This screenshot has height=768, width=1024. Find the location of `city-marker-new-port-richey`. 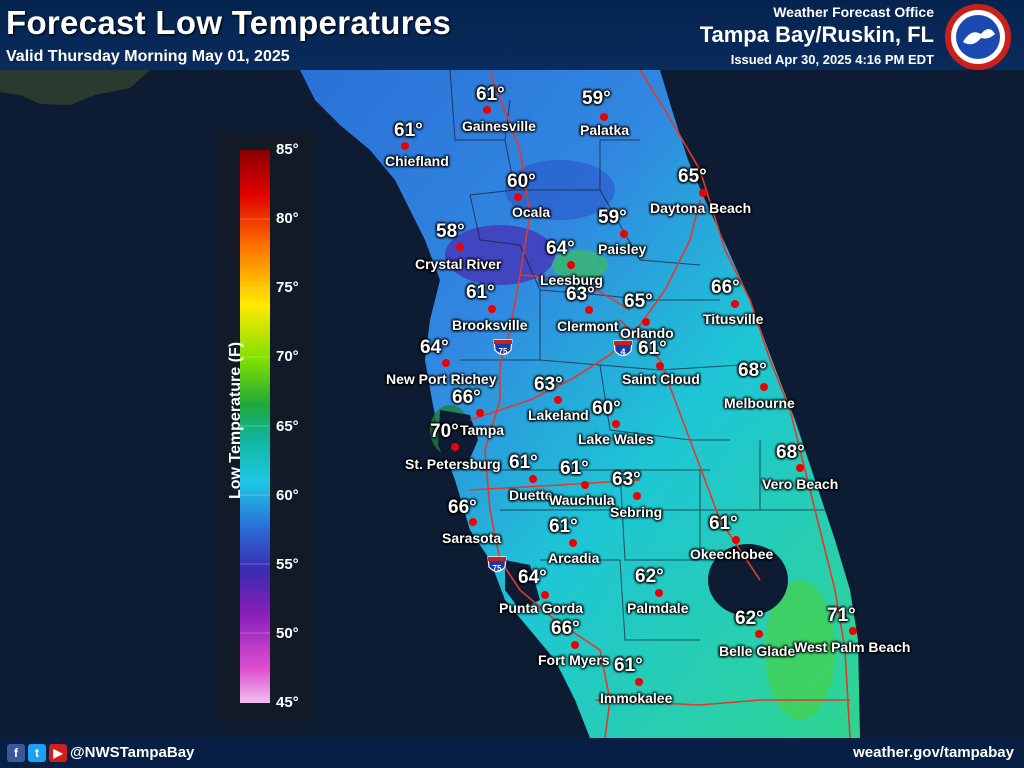

city-marker-new-port-richey is located at coordinates (446, 363).